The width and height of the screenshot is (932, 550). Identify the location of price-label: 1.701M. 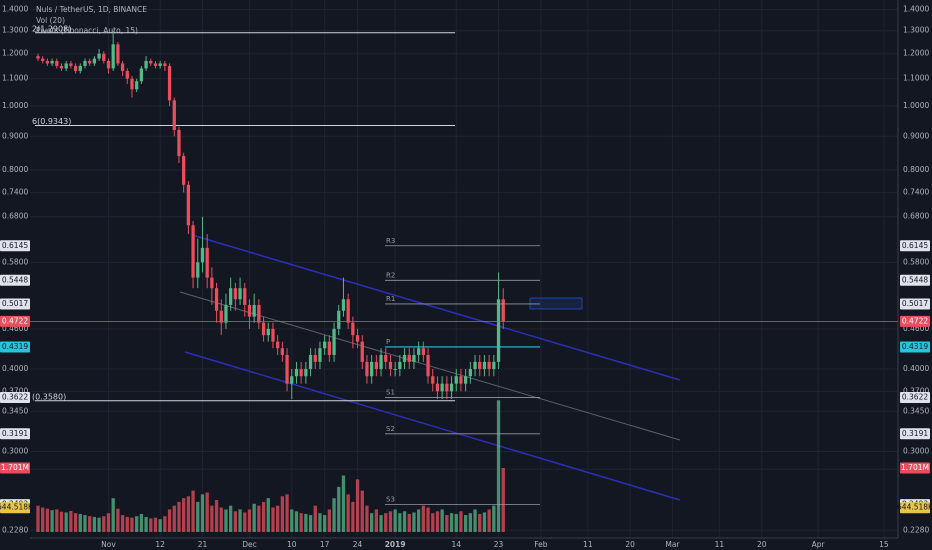
(915, 467).